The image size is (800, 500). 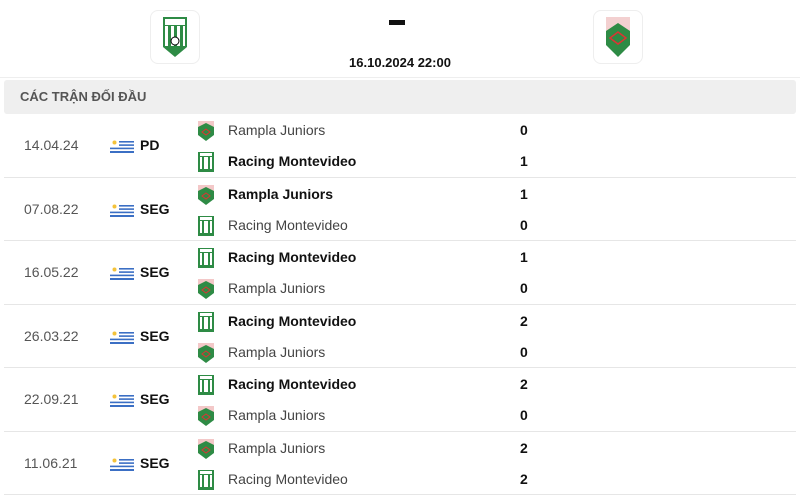 I want to click on match-date: 26.03.22, so click(x=51, y=335).